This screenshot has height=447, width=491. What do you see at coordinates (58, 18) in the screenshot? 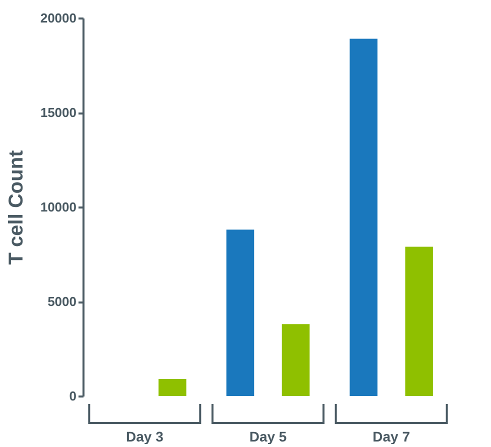
I see `y-tick-label: 20000` at bounding box center [58, 18].